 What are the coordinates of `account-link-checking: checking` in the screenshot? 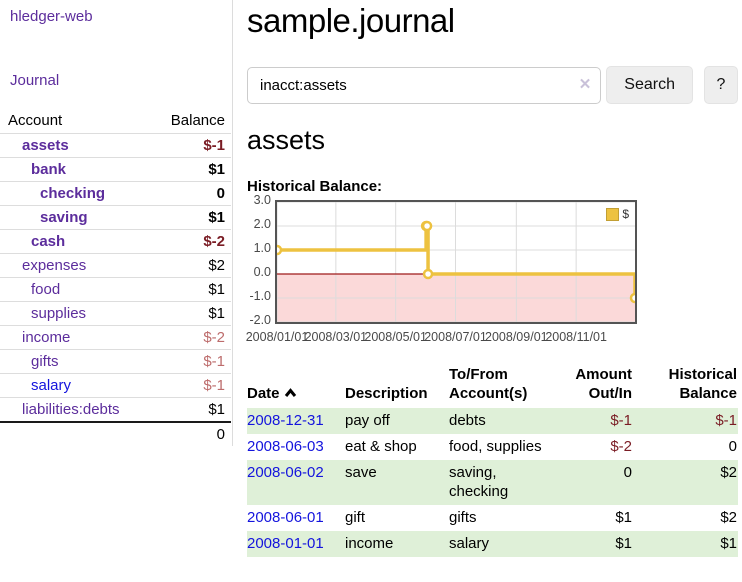 It's located at (73, 193).